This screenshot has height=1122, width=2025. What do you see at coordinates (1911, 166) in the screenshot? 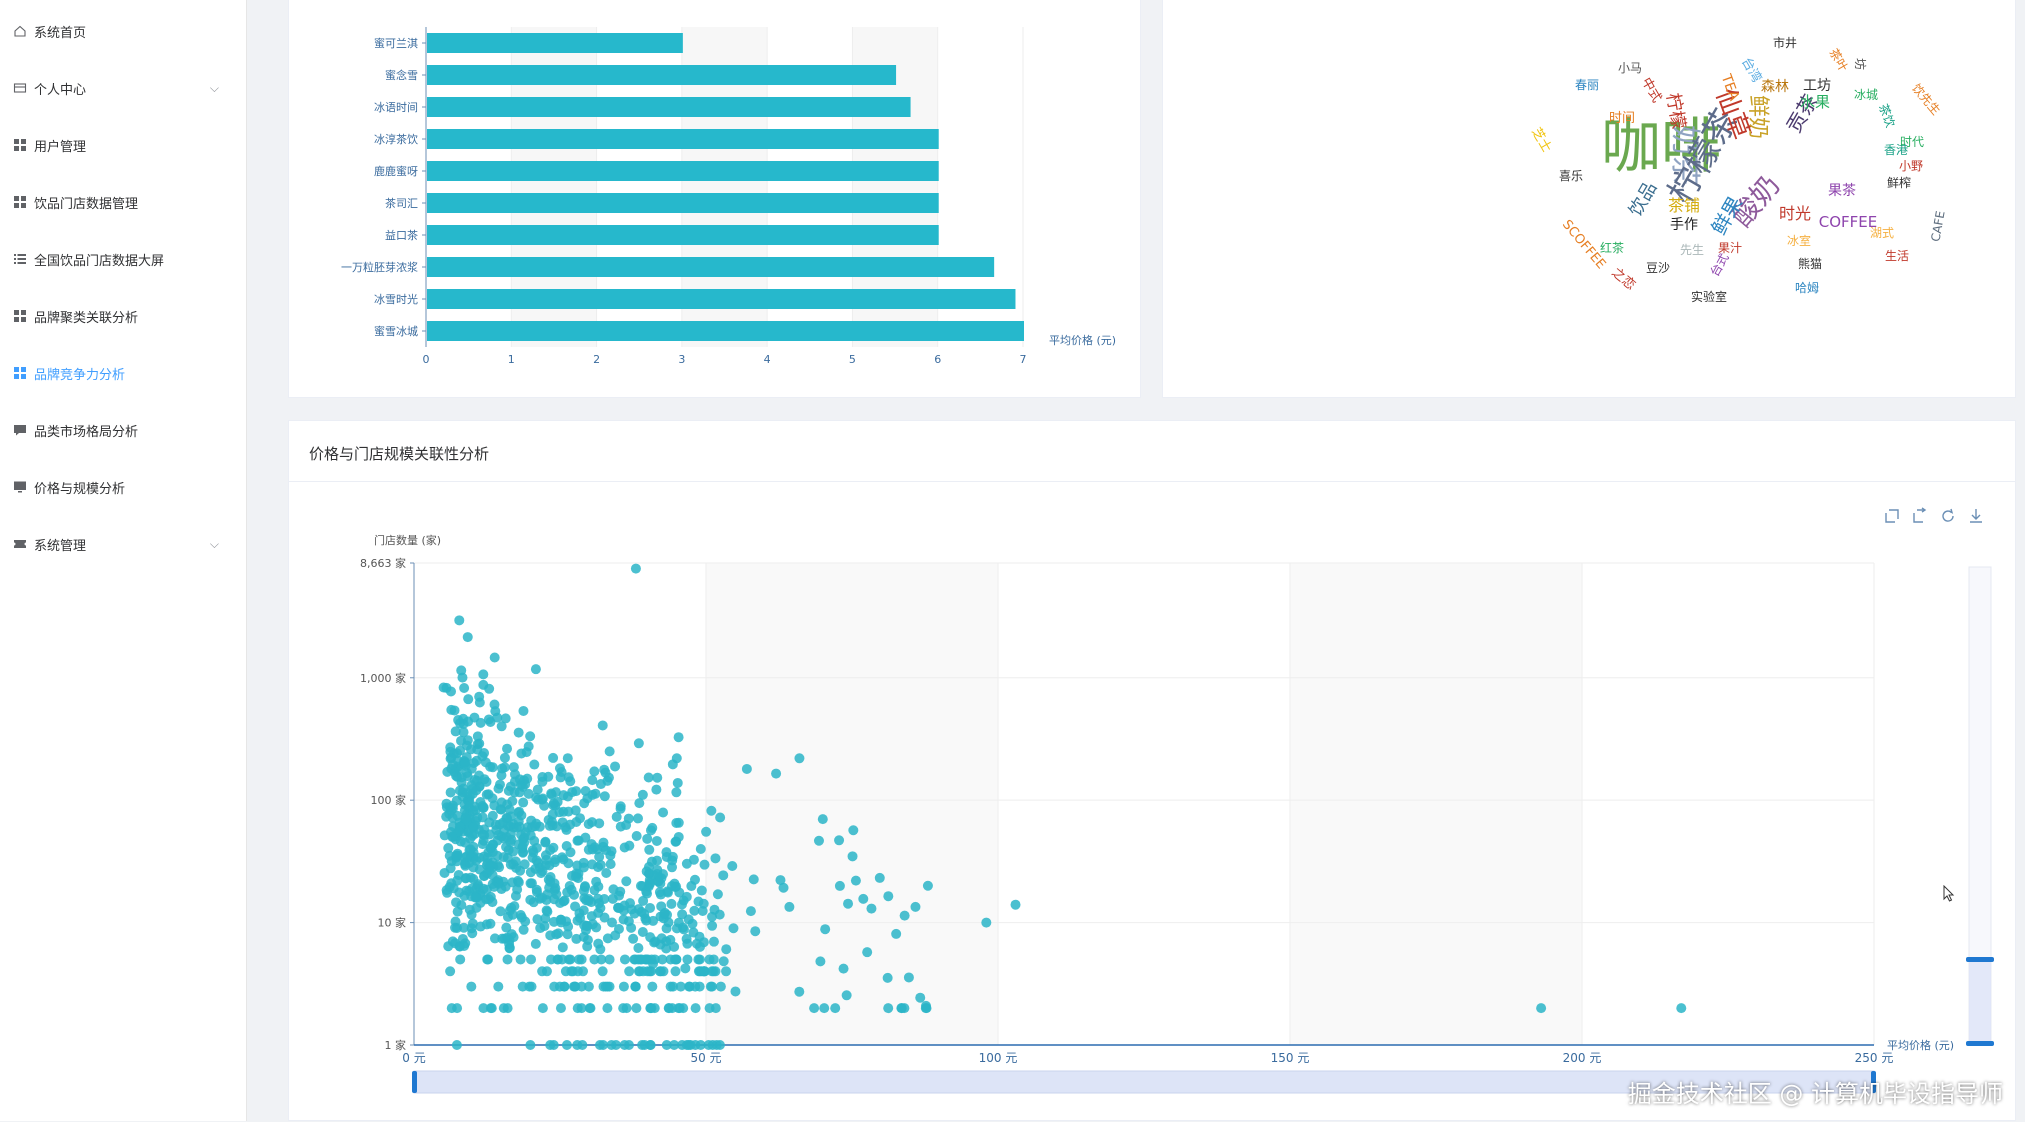
I see `cloud-word: 小野` at bounding box center [1911, 166].